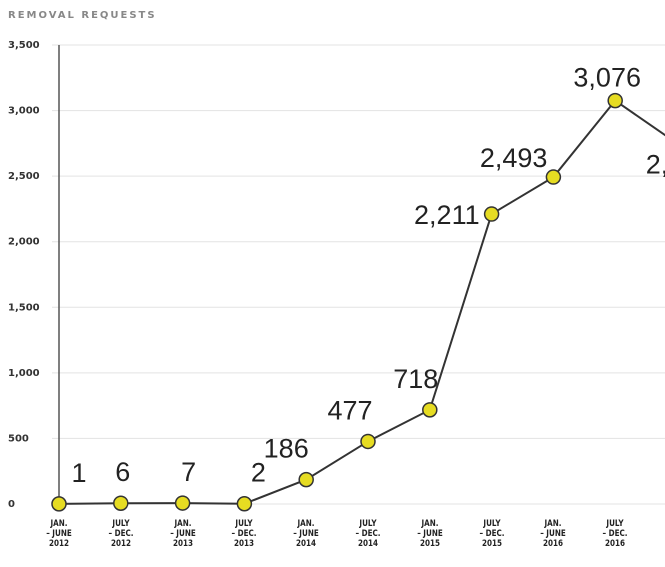 The width and height of the screenshot is (665, 567). Describe the element at coordinates (24, 111) in the screenshot. I see `y-tick-label: 3,000` at that location.